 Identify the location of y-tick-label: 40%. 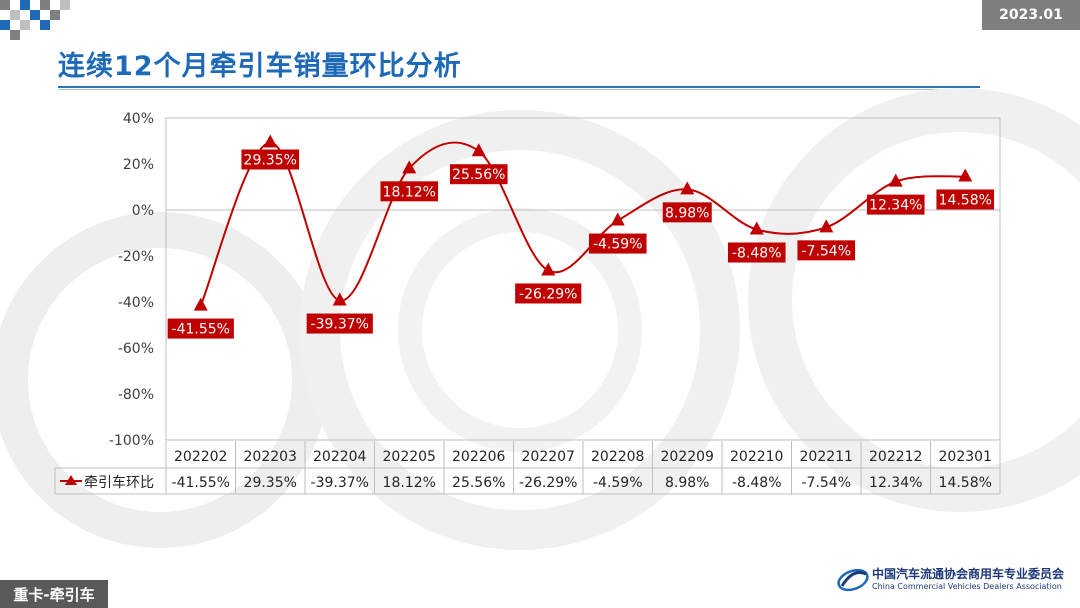
(138, 119).